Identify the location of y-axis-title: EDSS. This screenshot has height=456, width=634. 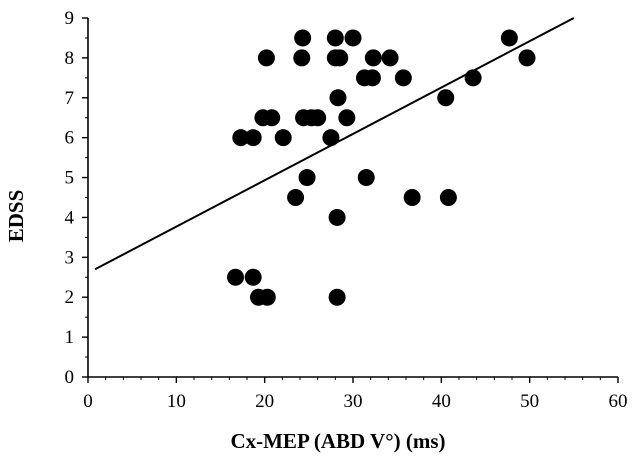
(16, 216).